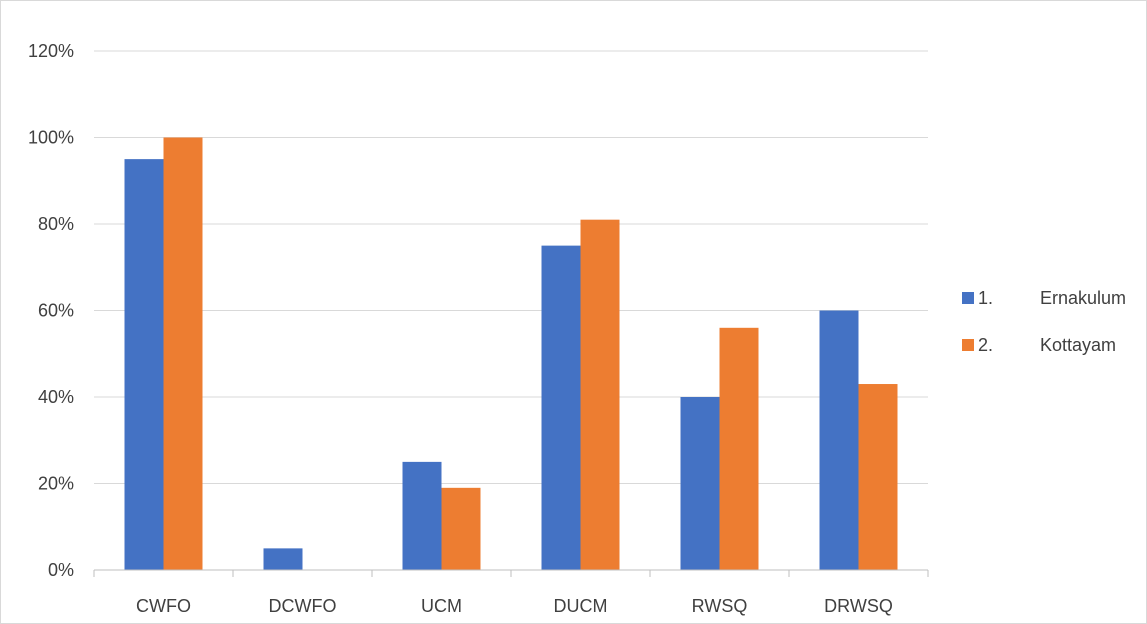  Describe the element at coordinates (858, 606) in the screenshot. I see `x-tick-label: DRWSQ` at that location.